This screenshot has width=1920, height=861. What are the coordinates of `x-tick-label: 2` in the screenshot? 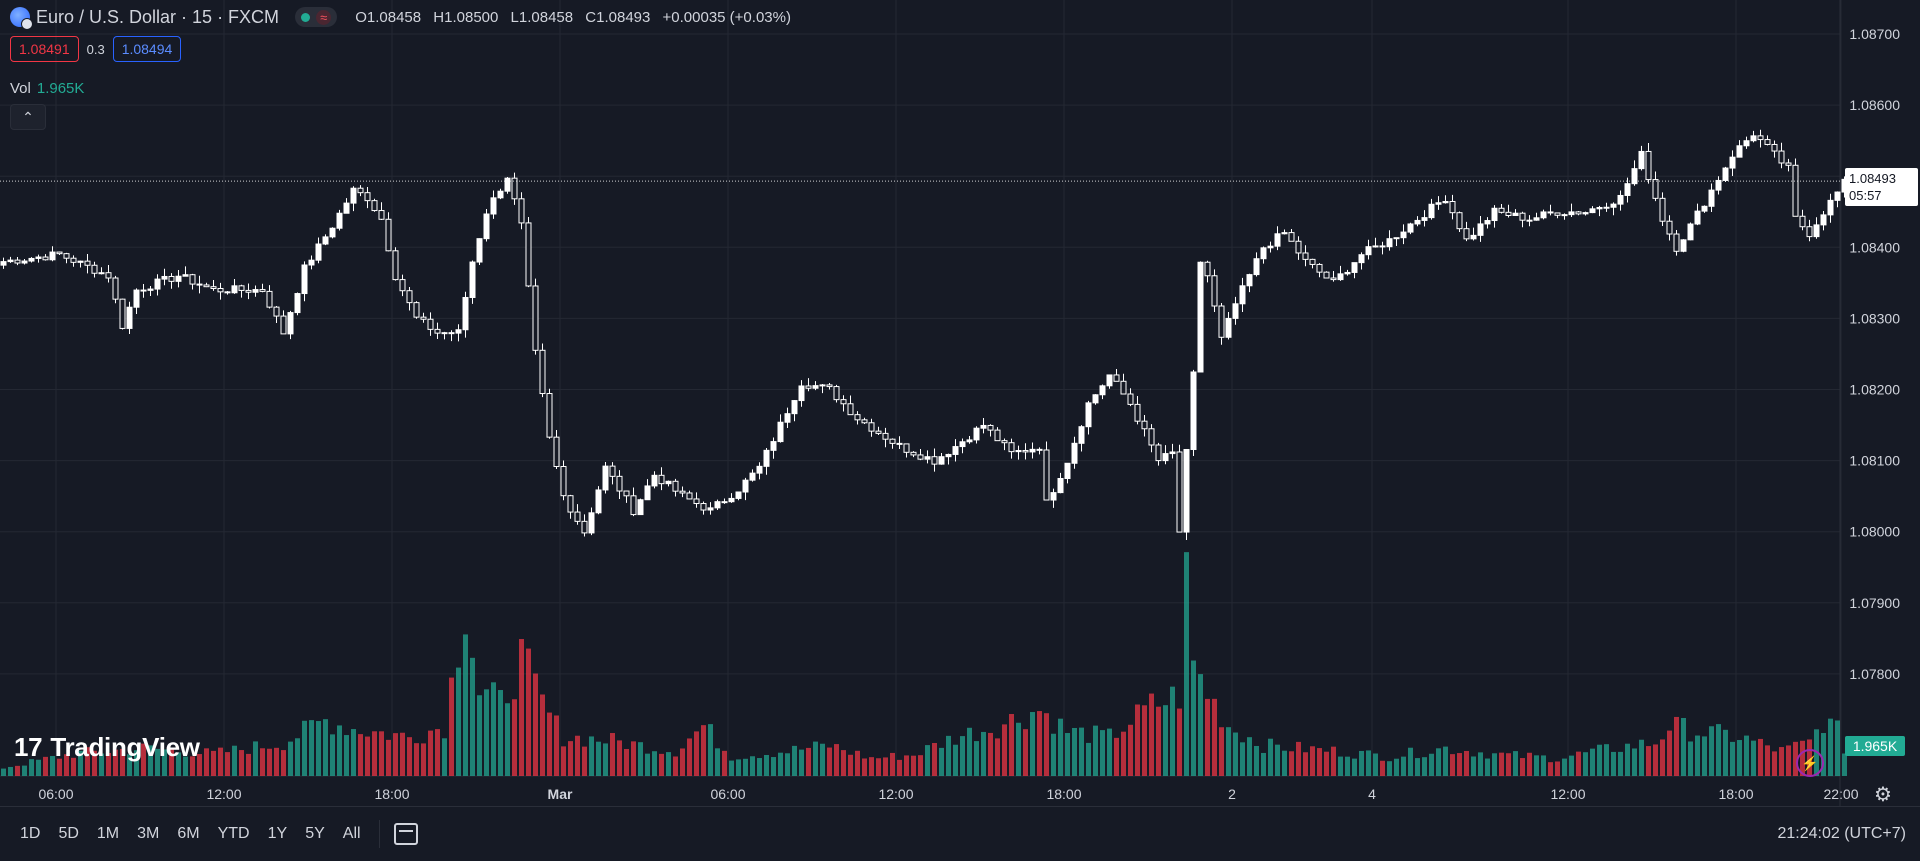 It's located at (1232, 794).